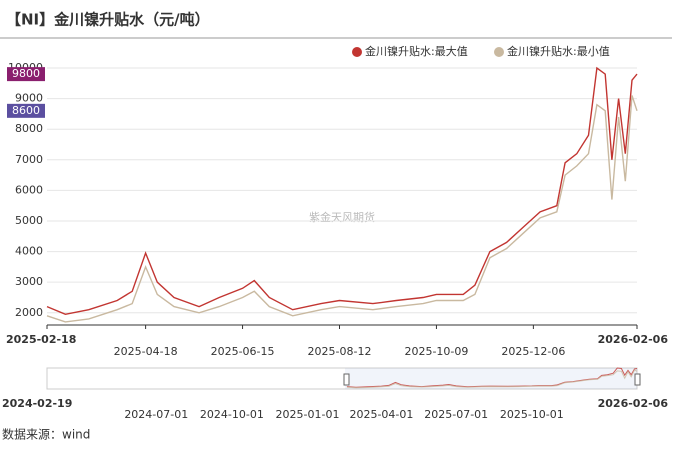 The width and height of the screenshot is (683, 450). Describe the element at coordinates (29, 251) in the screenshot. I see `y-tick-label: 4000` at that location.